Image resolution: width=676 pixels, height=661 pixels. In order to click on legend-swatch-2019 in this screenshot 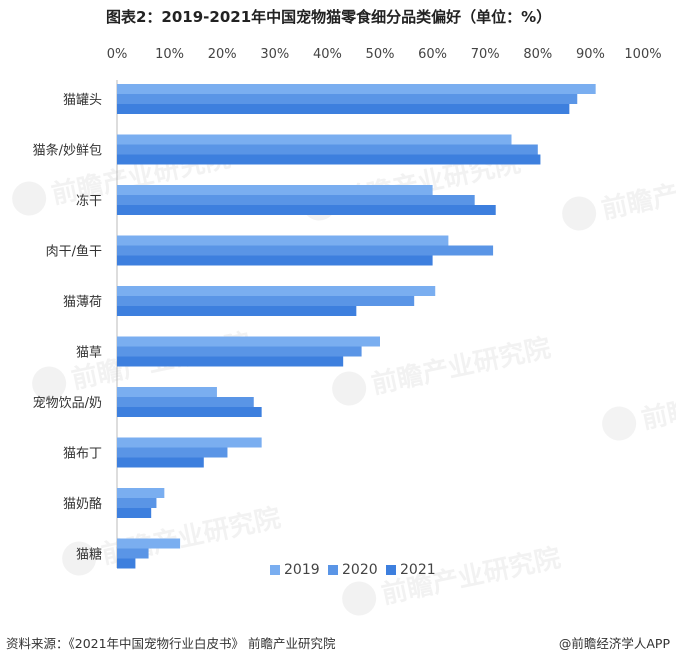, I will do `click(275, 570)`.